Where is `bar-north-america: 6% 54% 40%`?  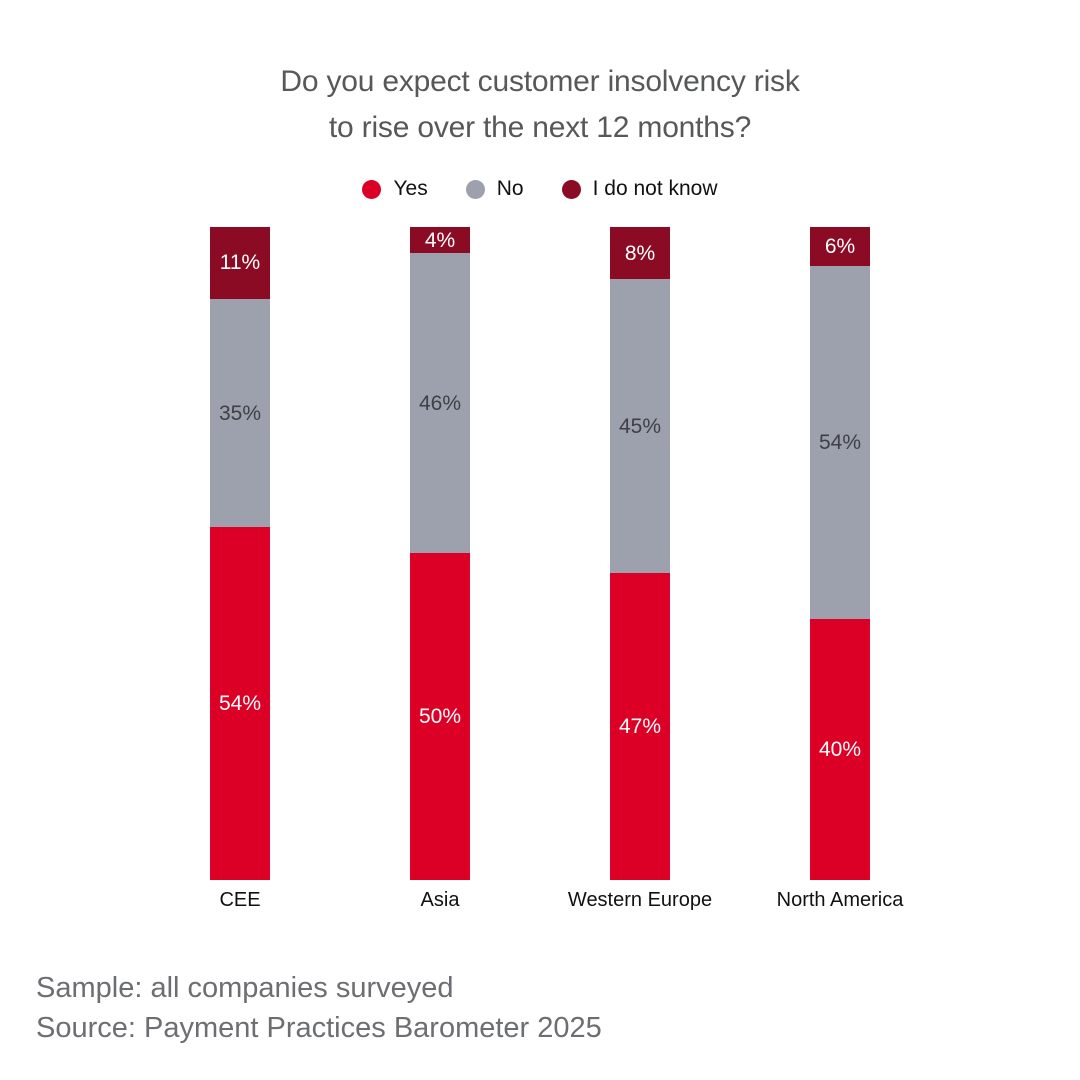
bar-north-america: 6% 54% 40% is located at coordinates (840, 553).